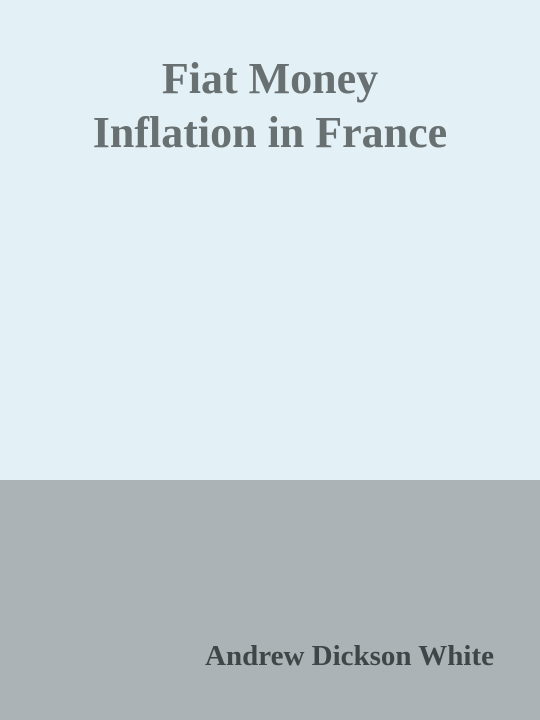  Describe the element at coordinates (349, 656) in the screenshot. I see `book-author: Andrew Dickson White` at that location.